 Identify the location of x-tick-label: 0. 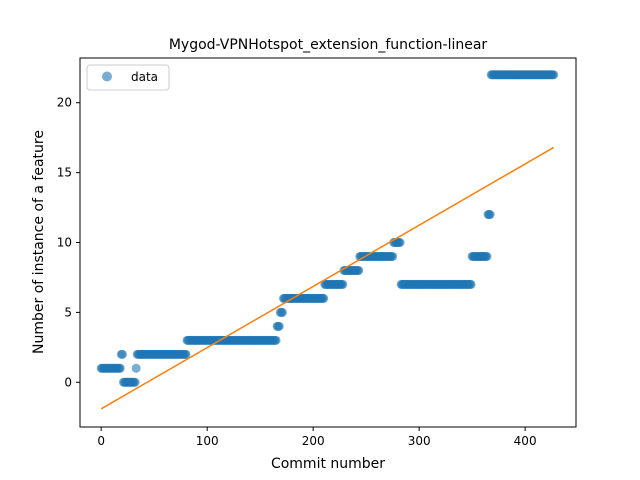
(101, 441).